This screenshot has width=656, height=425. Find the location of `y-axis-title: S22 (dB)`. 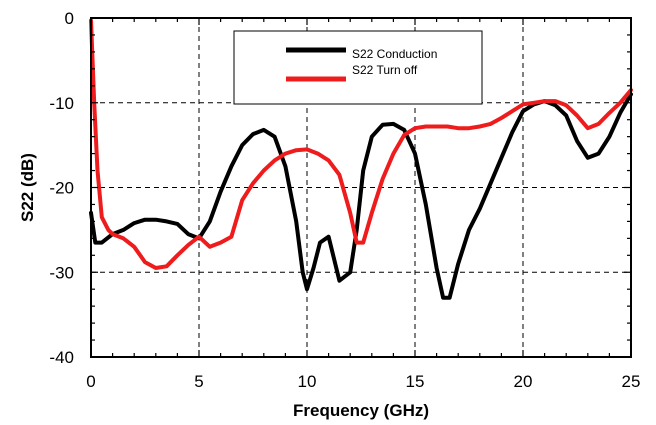

y-axis-title: S22 (dB) is located at coordinates (27, 187).